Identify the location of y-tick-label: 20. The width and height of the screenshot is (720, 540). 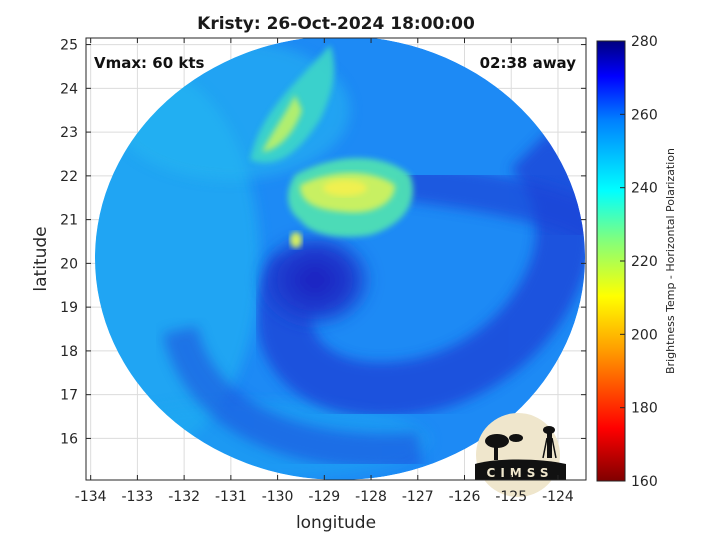
(69, 264).